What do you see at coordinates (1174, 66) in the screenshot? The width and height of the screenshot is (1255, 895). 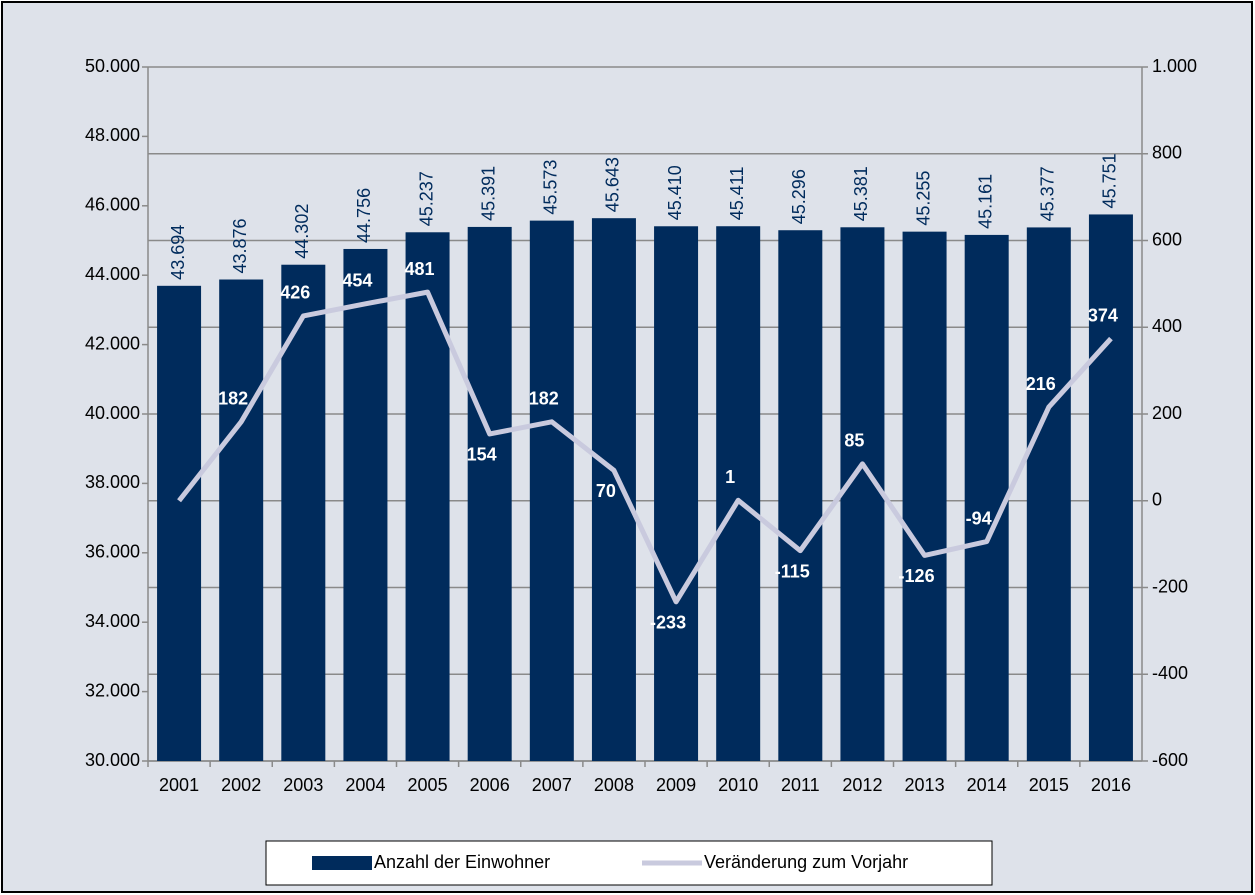 I see `y2-tick-label: 1.000` at bounding box center [1174, 66].